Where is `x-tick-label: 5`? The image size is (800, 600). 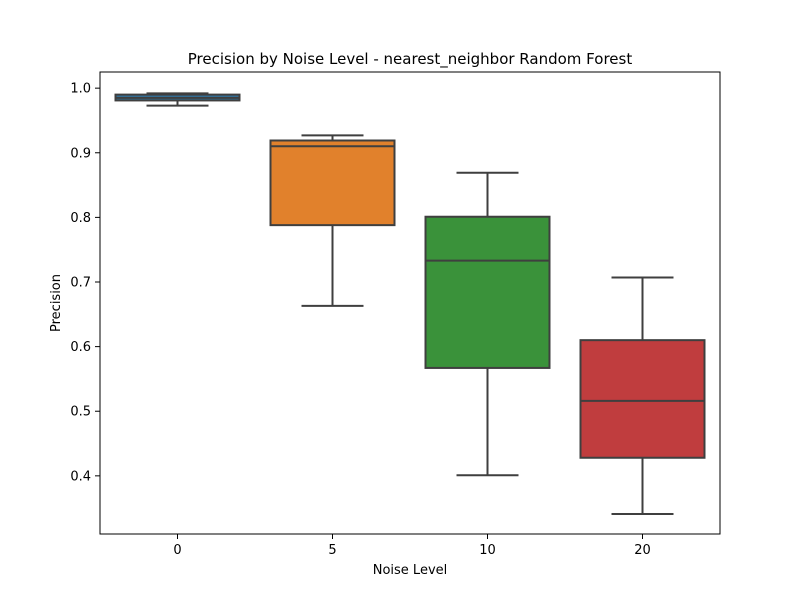
x-tick-label: 5 is located at coordinates (332, 550).